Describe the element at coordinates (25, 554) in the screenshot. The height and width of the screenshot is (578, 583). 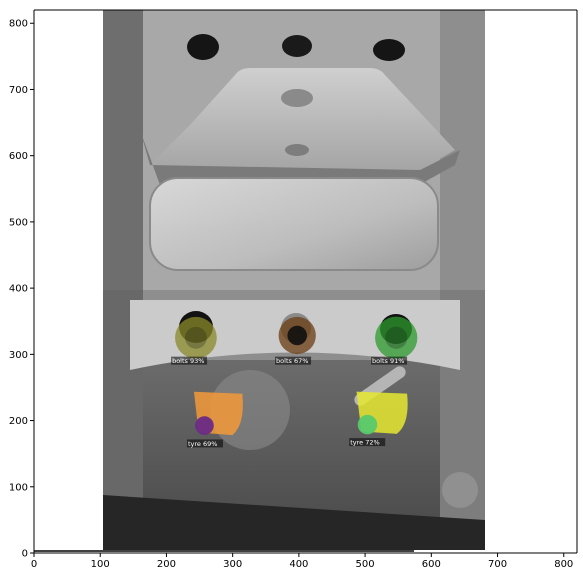
I see `y-tick-label: 0` at that location.